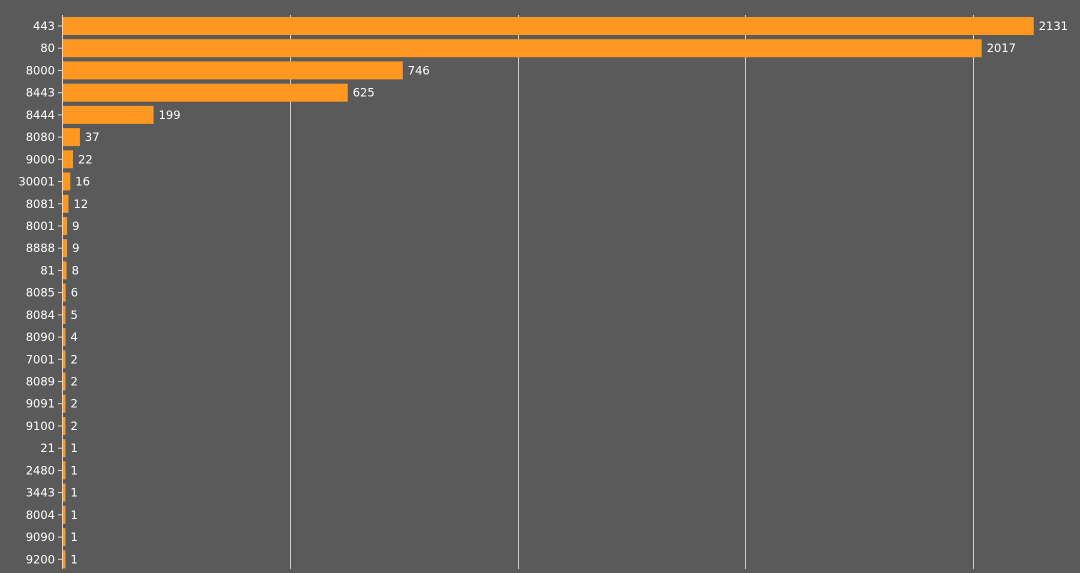 The image size is (1080, 573). I want to click on data-label: 4, so click(74, 337).